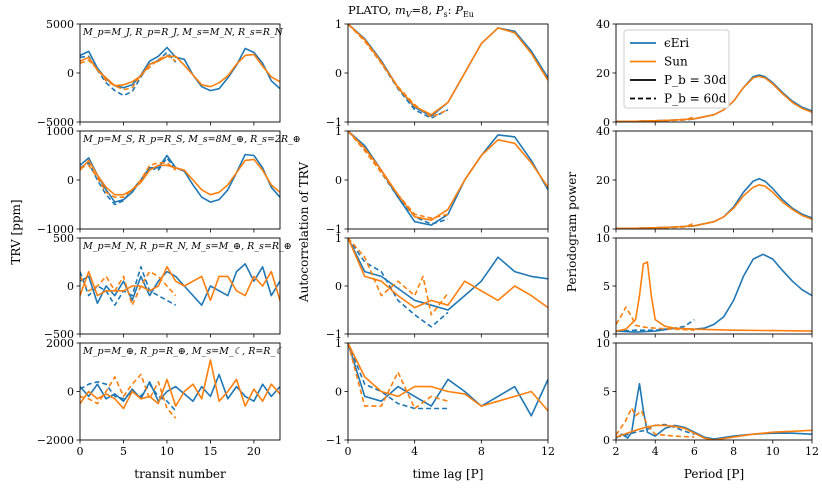 This screenshot has height=488, width=822. What do you see at coordinates (191, 139) in the screenshot?
I see `parameter-annotation: M_p=M_S, R_p=R_S, M_s=8M_⊕, R_s=2R_⊕` at bounding box center [191, 139].